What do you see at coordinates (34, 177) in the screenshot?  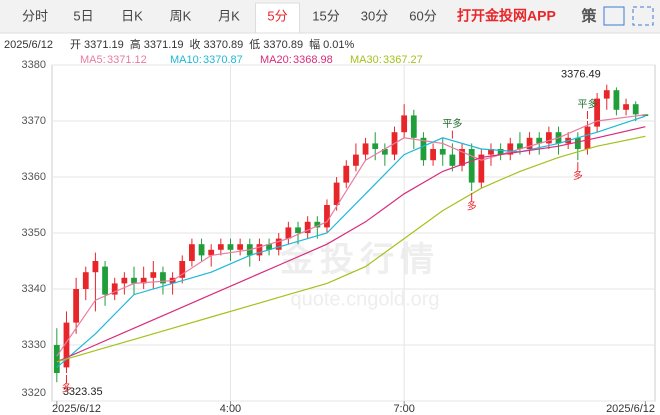 I see `y-tick-label: 3360` at bounding box center [34, 177].